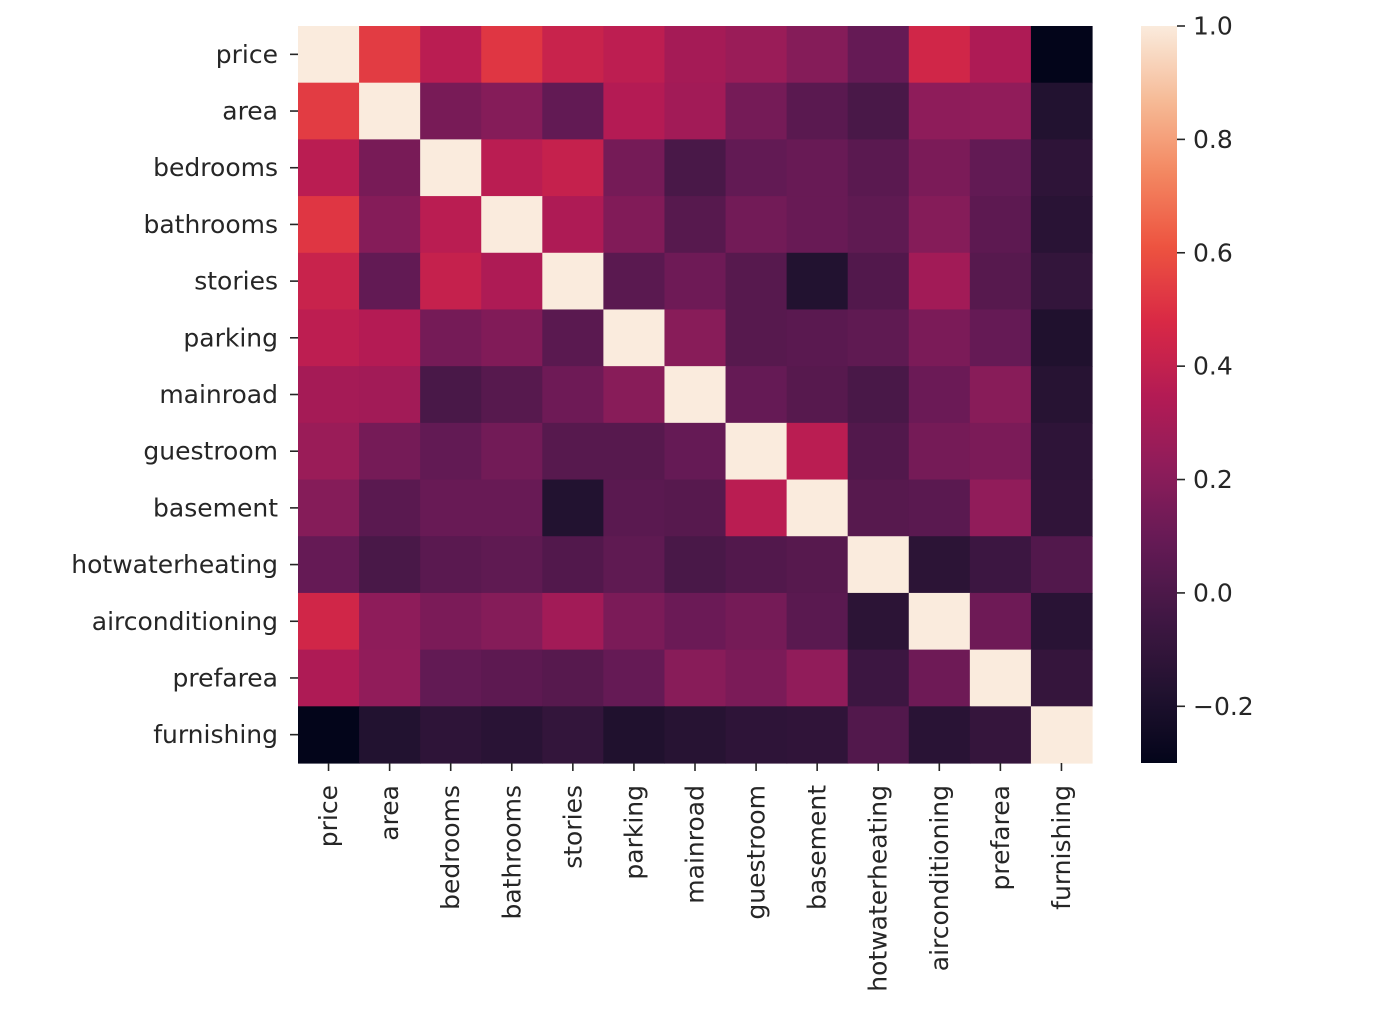  Describe the element at coordinates (695, 735) in the screenshot. I see `heatmap-cell-furnishing-mainroad` at that location.